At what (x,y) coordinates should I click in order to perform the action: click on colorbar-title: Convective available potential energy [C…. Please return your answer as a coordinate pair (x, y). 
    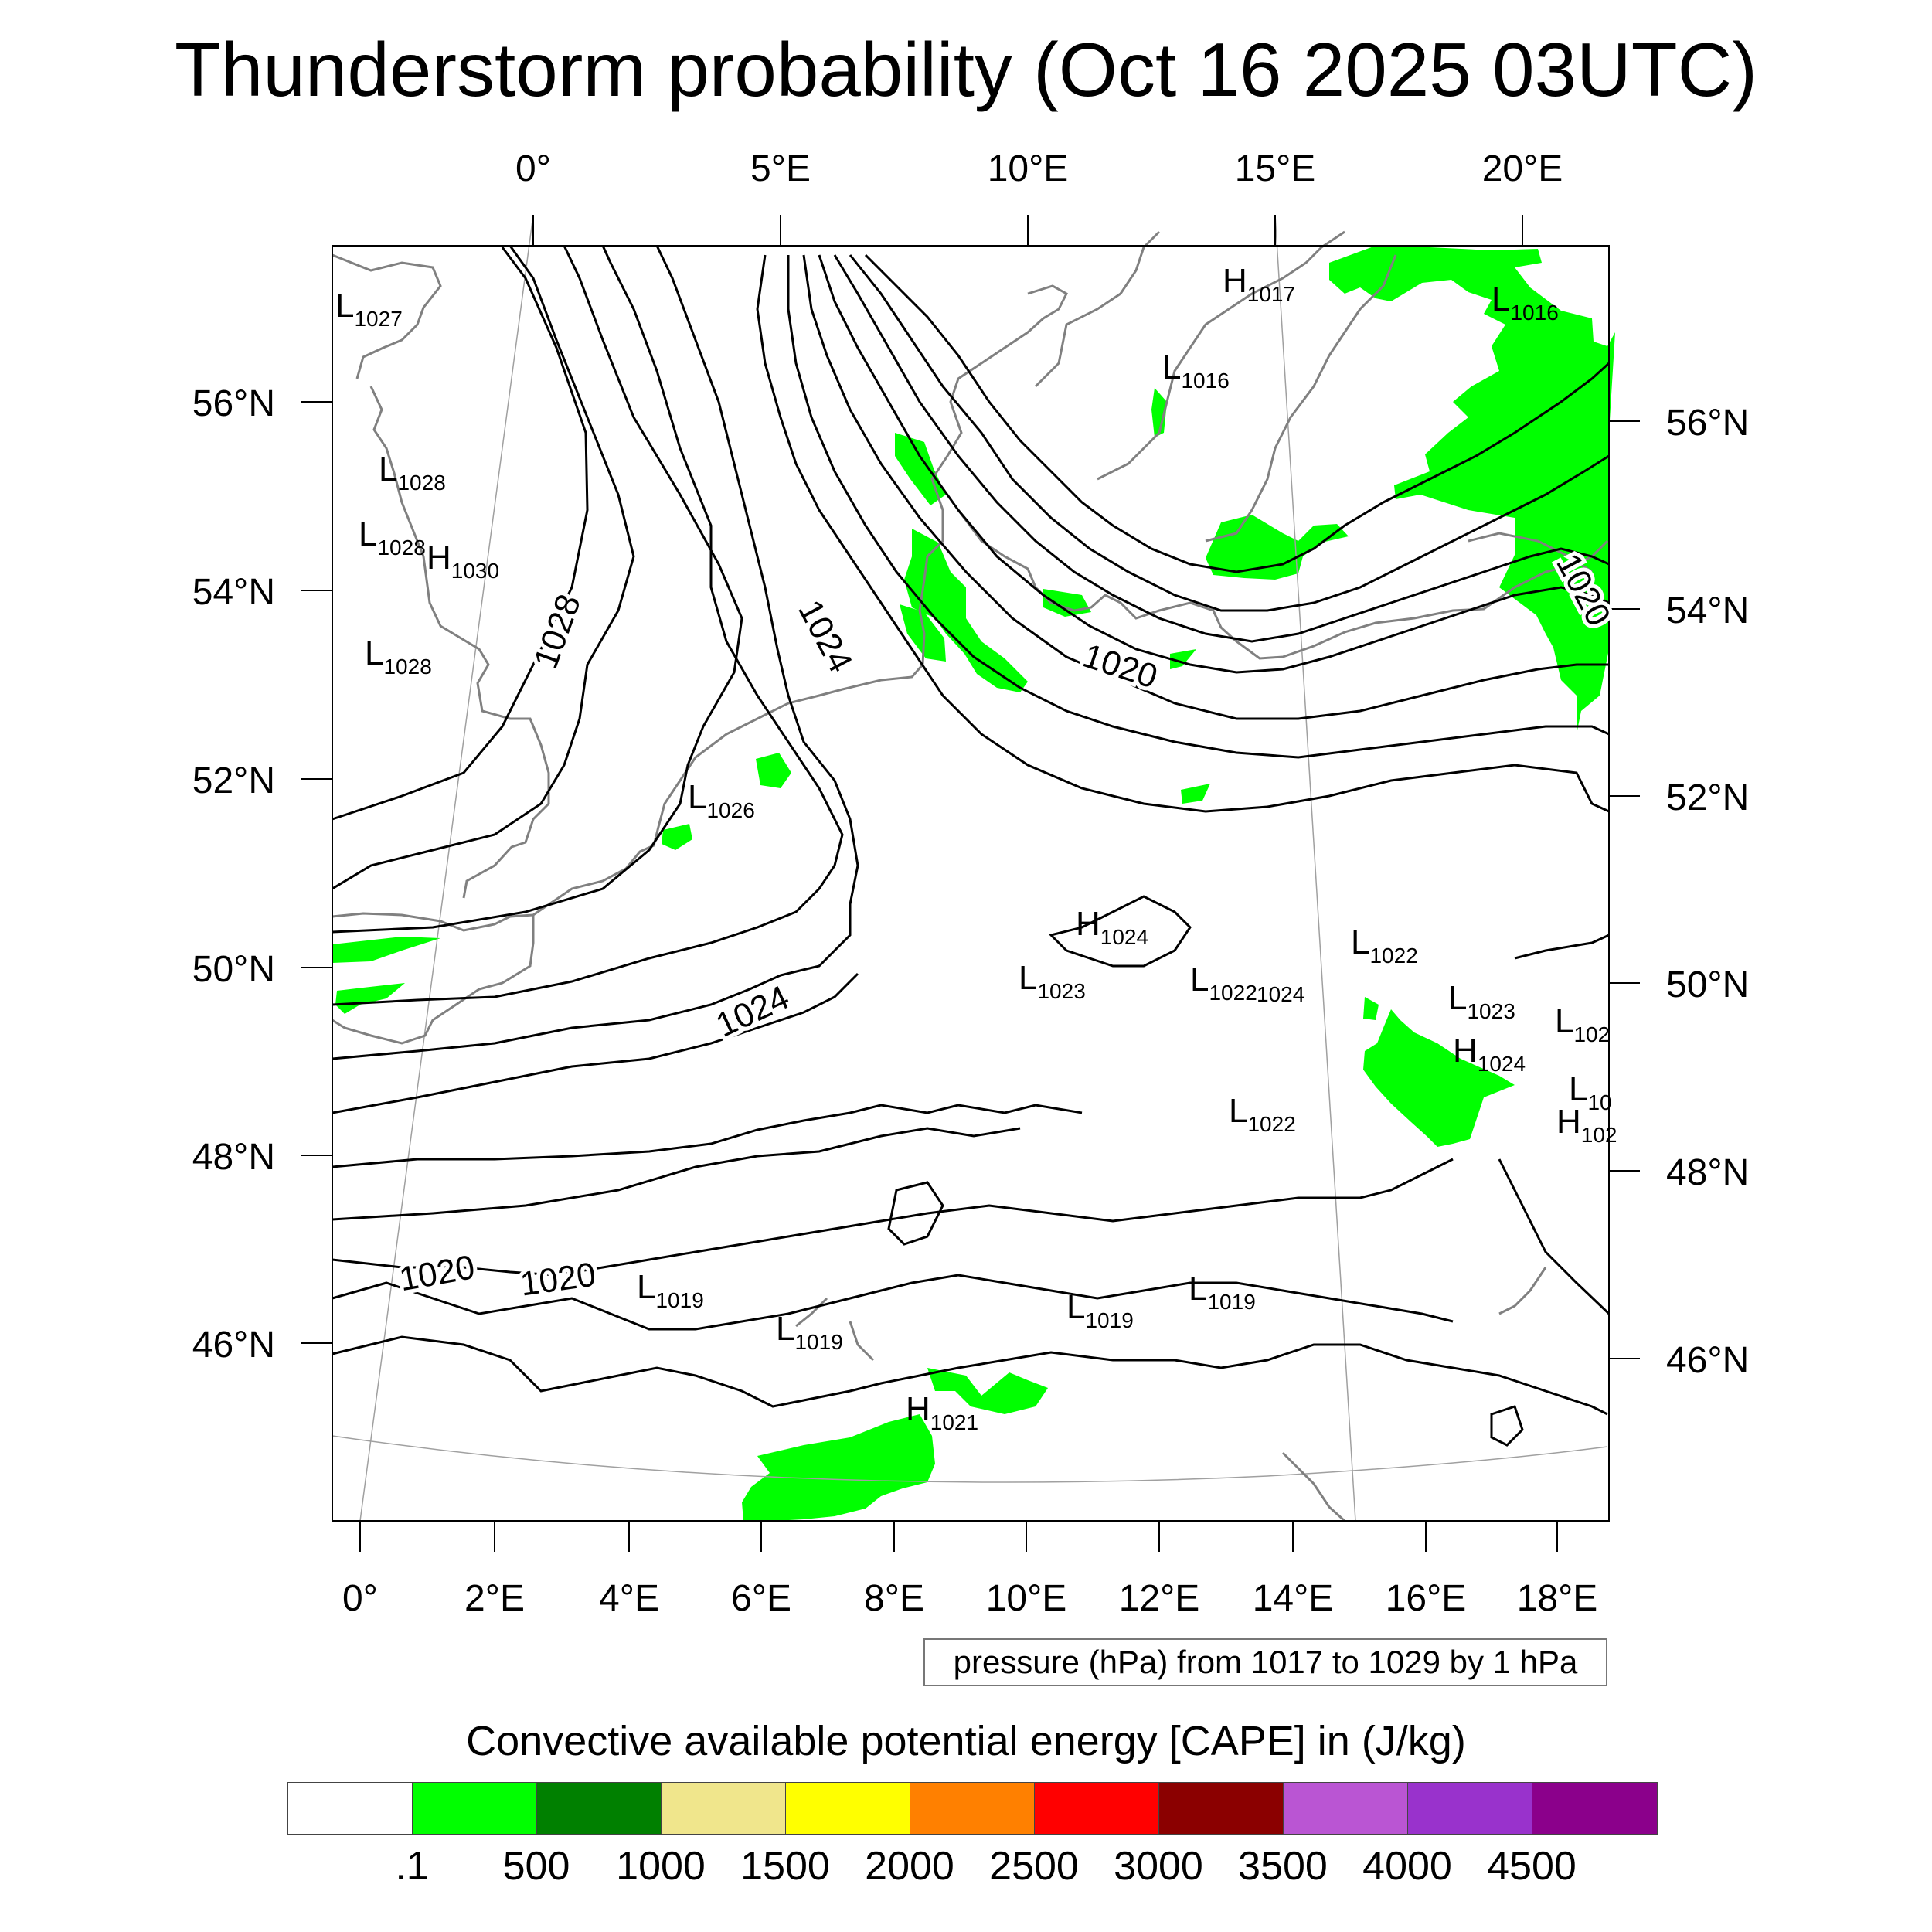
    Looking at the image, I should click on (966, 1741).